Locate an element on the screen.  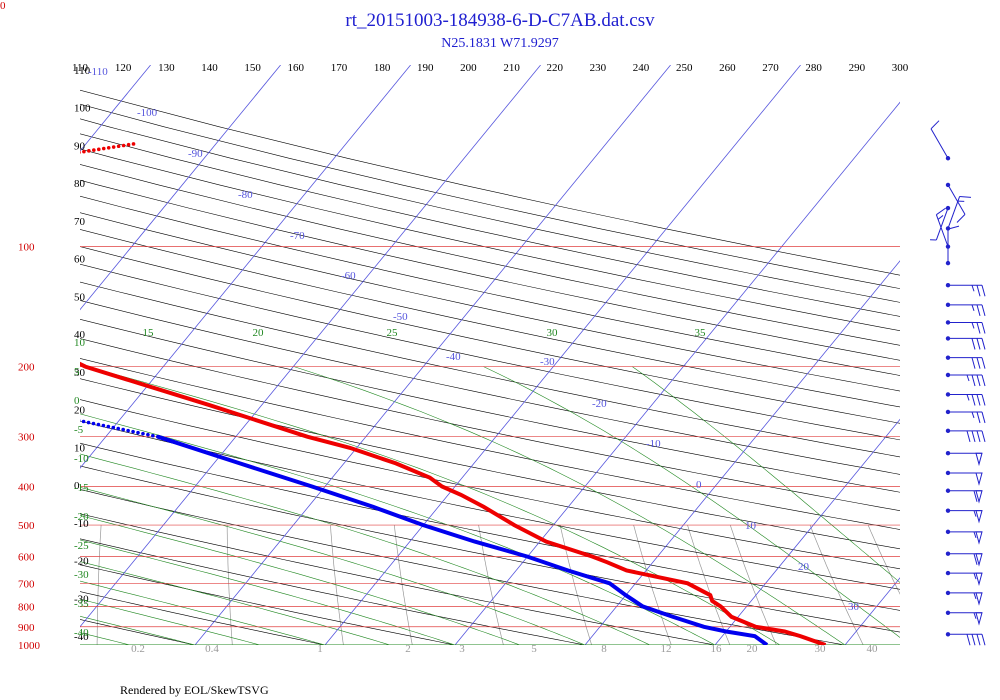
pressure-tick-label: 800 is located at coordinates (26, 607).